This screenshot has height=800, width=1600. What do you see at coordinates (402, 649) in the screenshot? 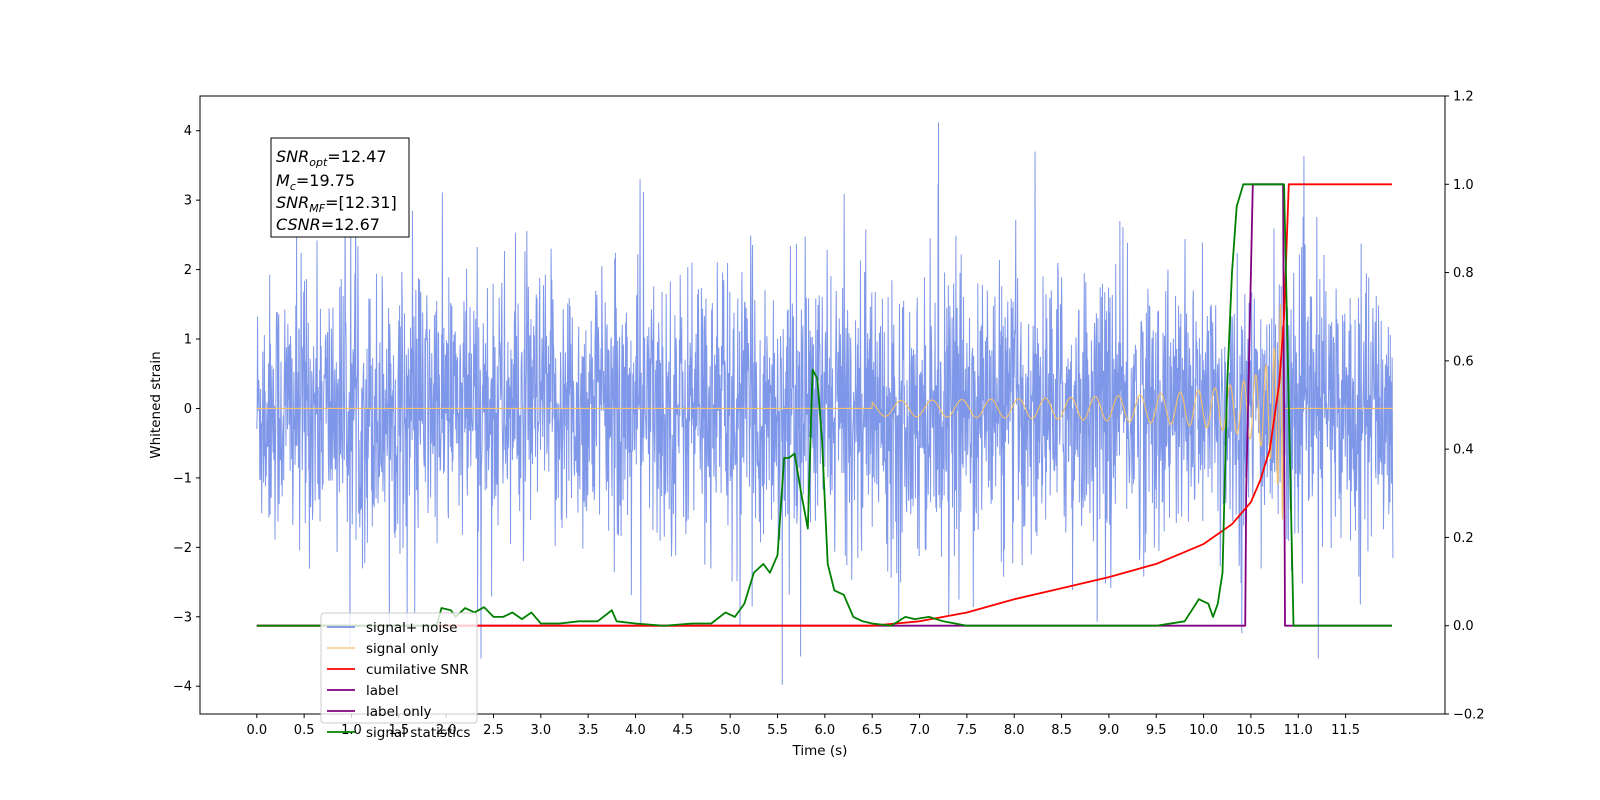
I see `legend-entry-label: signal only` at bounding box center [402, 649].